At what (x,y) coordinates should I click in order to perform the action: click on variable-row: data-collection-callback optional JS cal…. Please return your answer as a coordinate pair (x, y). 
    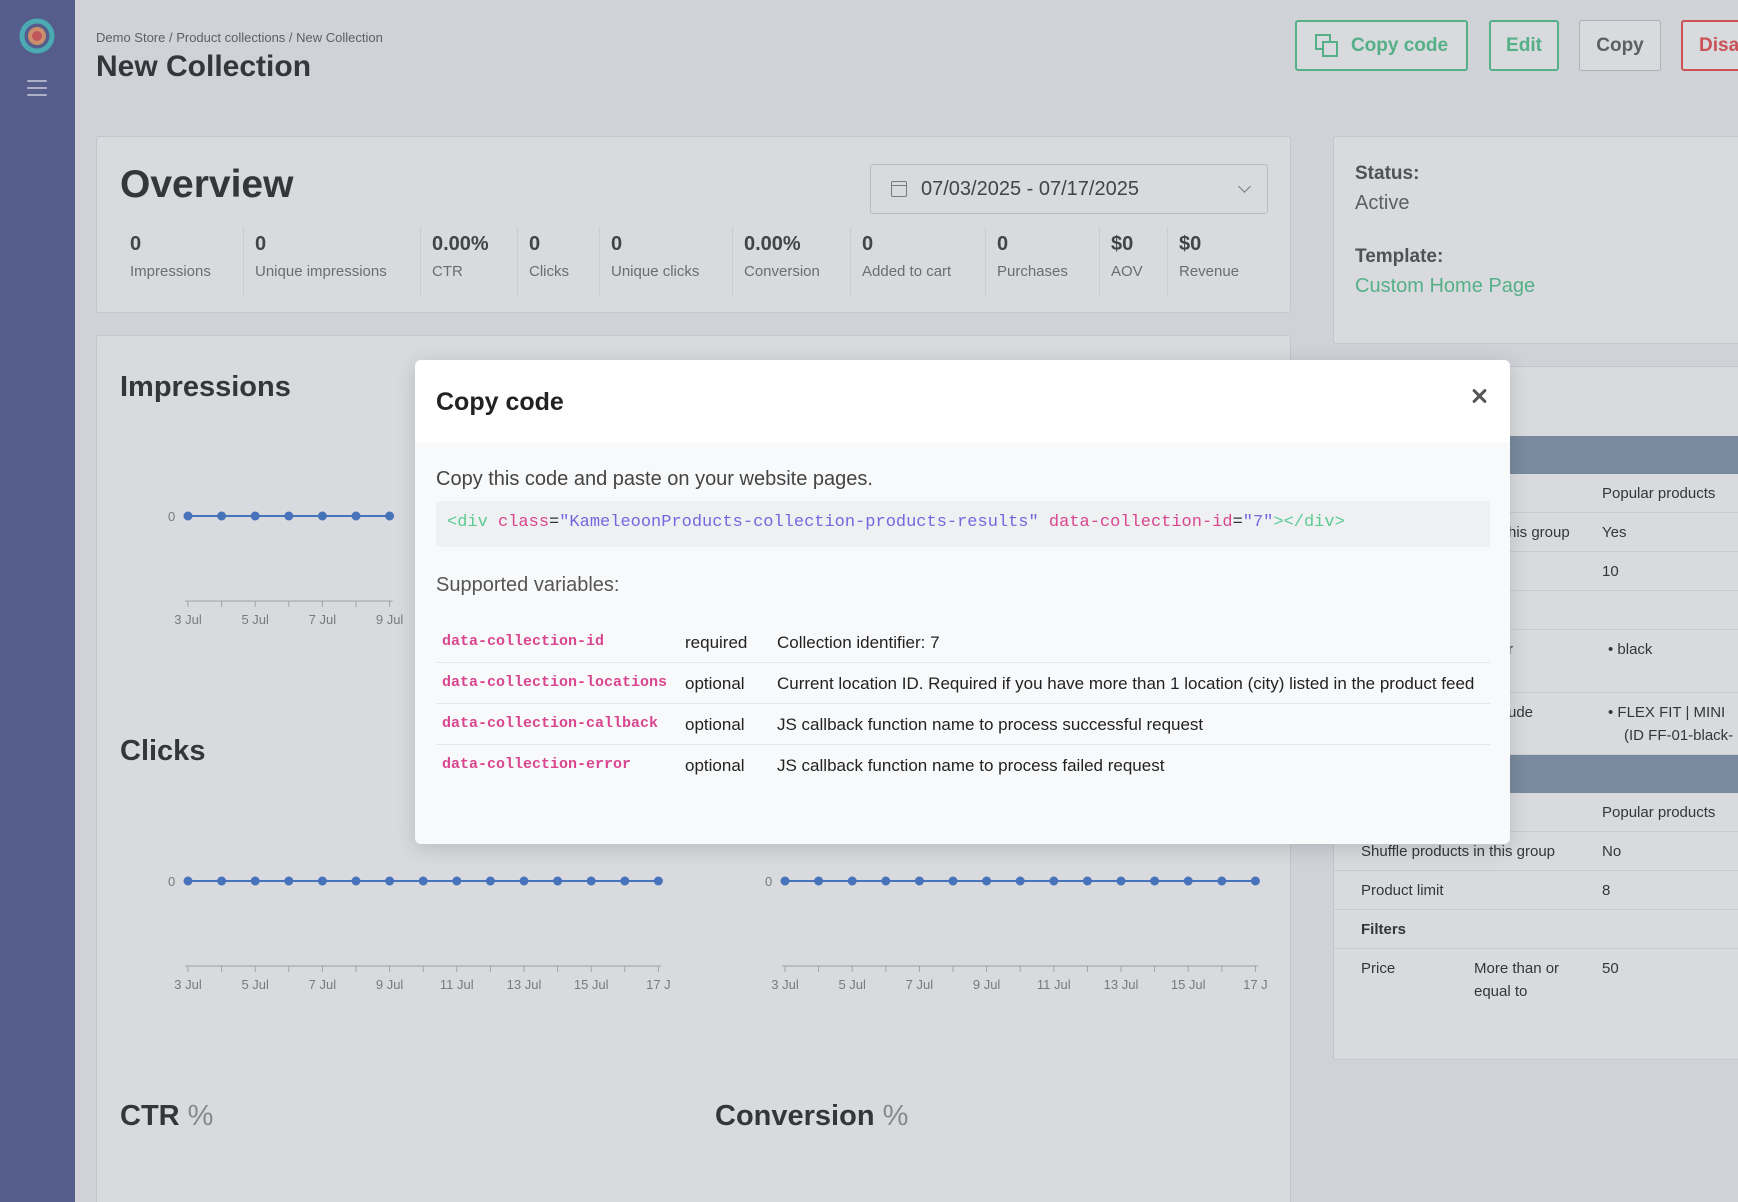
    Looking at the image, I should click on (963, 724).